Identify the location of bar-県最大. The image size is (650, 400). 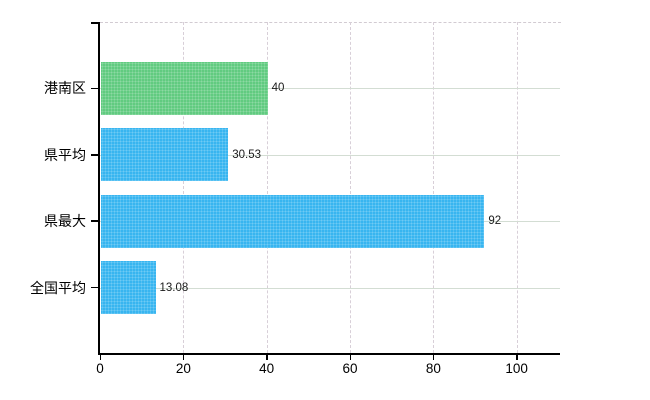
(293, 221).